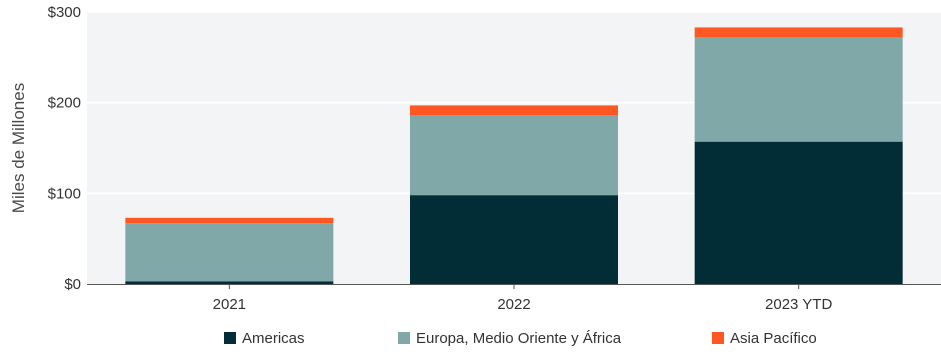 This screenshot has width=941, height=362. I want to click on bar-stack-2022, so click(514, 194).